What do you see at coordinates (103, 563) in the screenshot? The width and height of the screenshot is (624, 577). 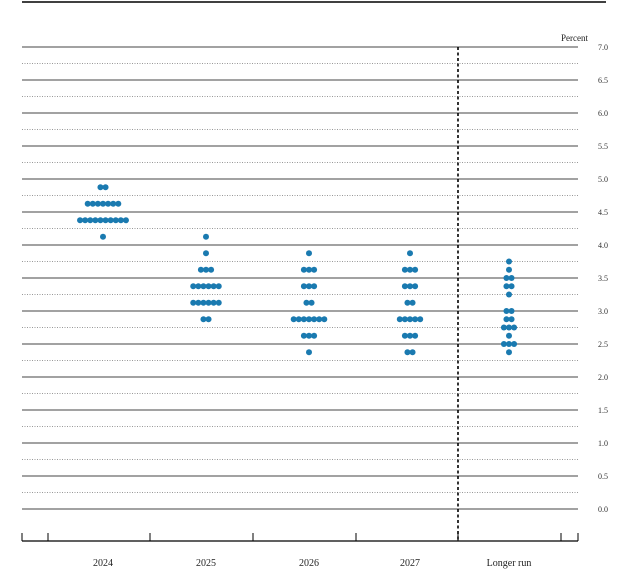 I see `x-tick-label: 2024` at bounding box center [103, 563].